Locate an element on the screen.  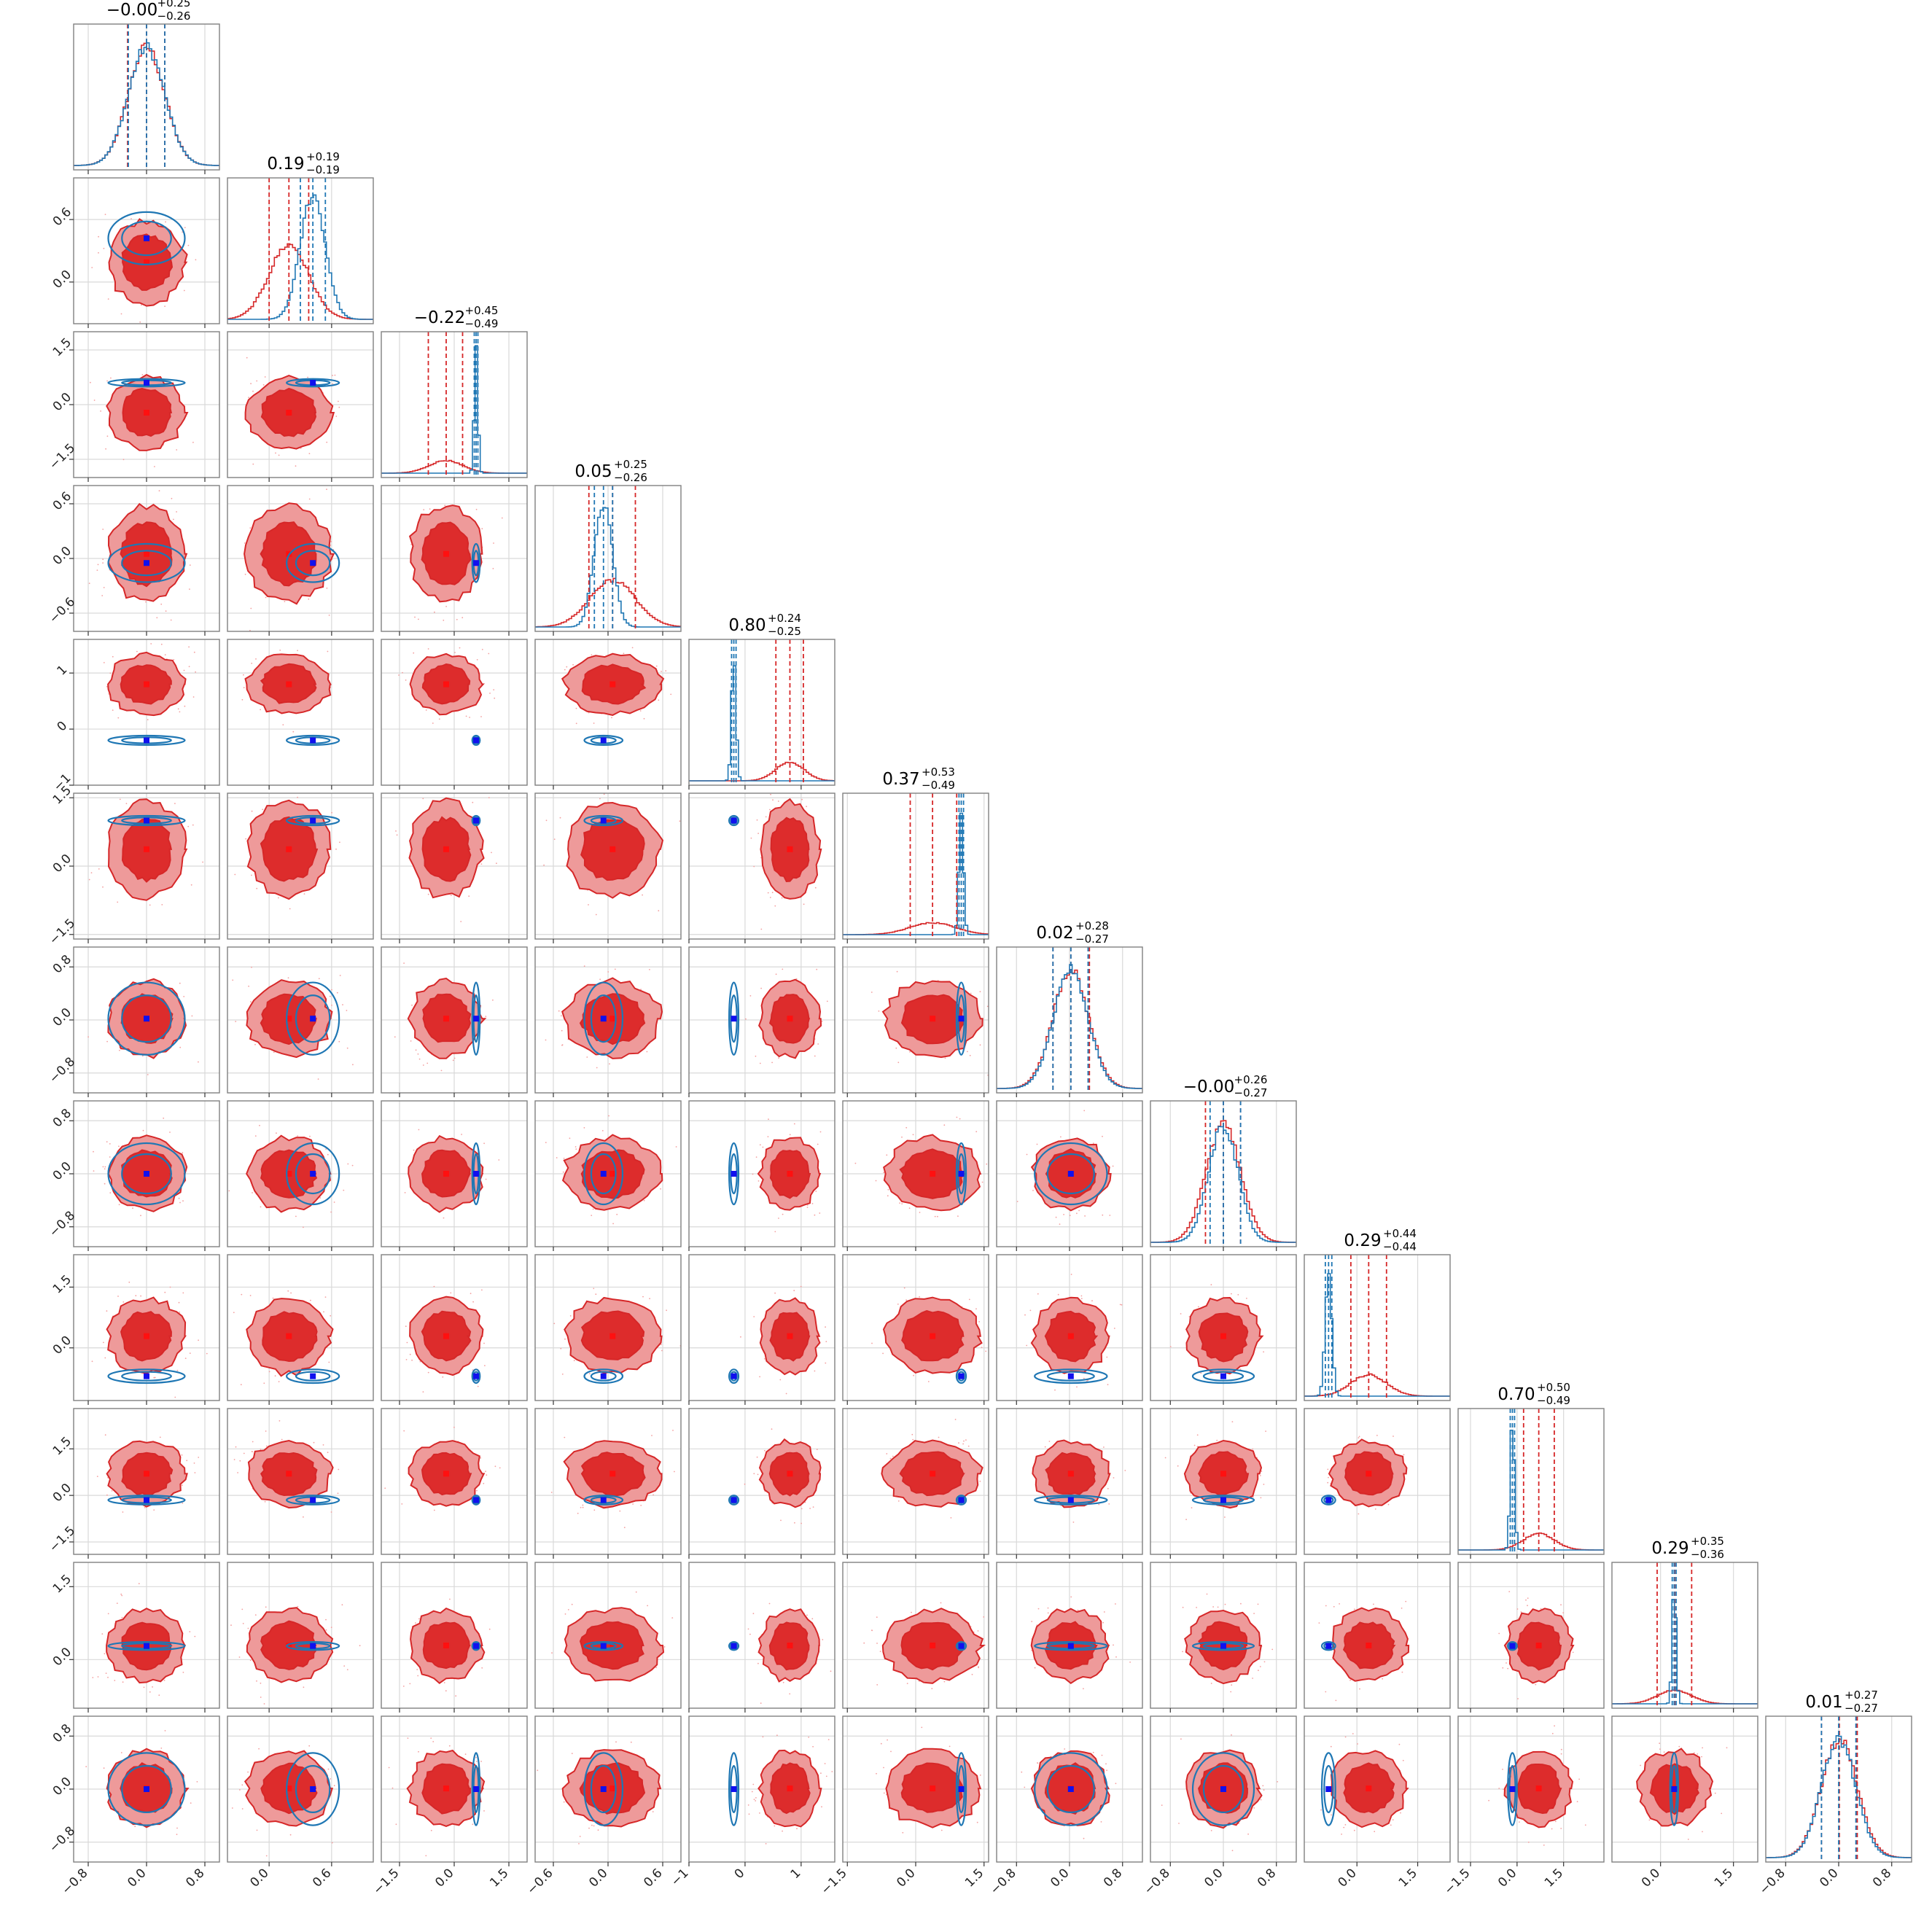
contour-panel-11-3: −0.6 0.0 0.6 is located at coordinates (603, 1806).